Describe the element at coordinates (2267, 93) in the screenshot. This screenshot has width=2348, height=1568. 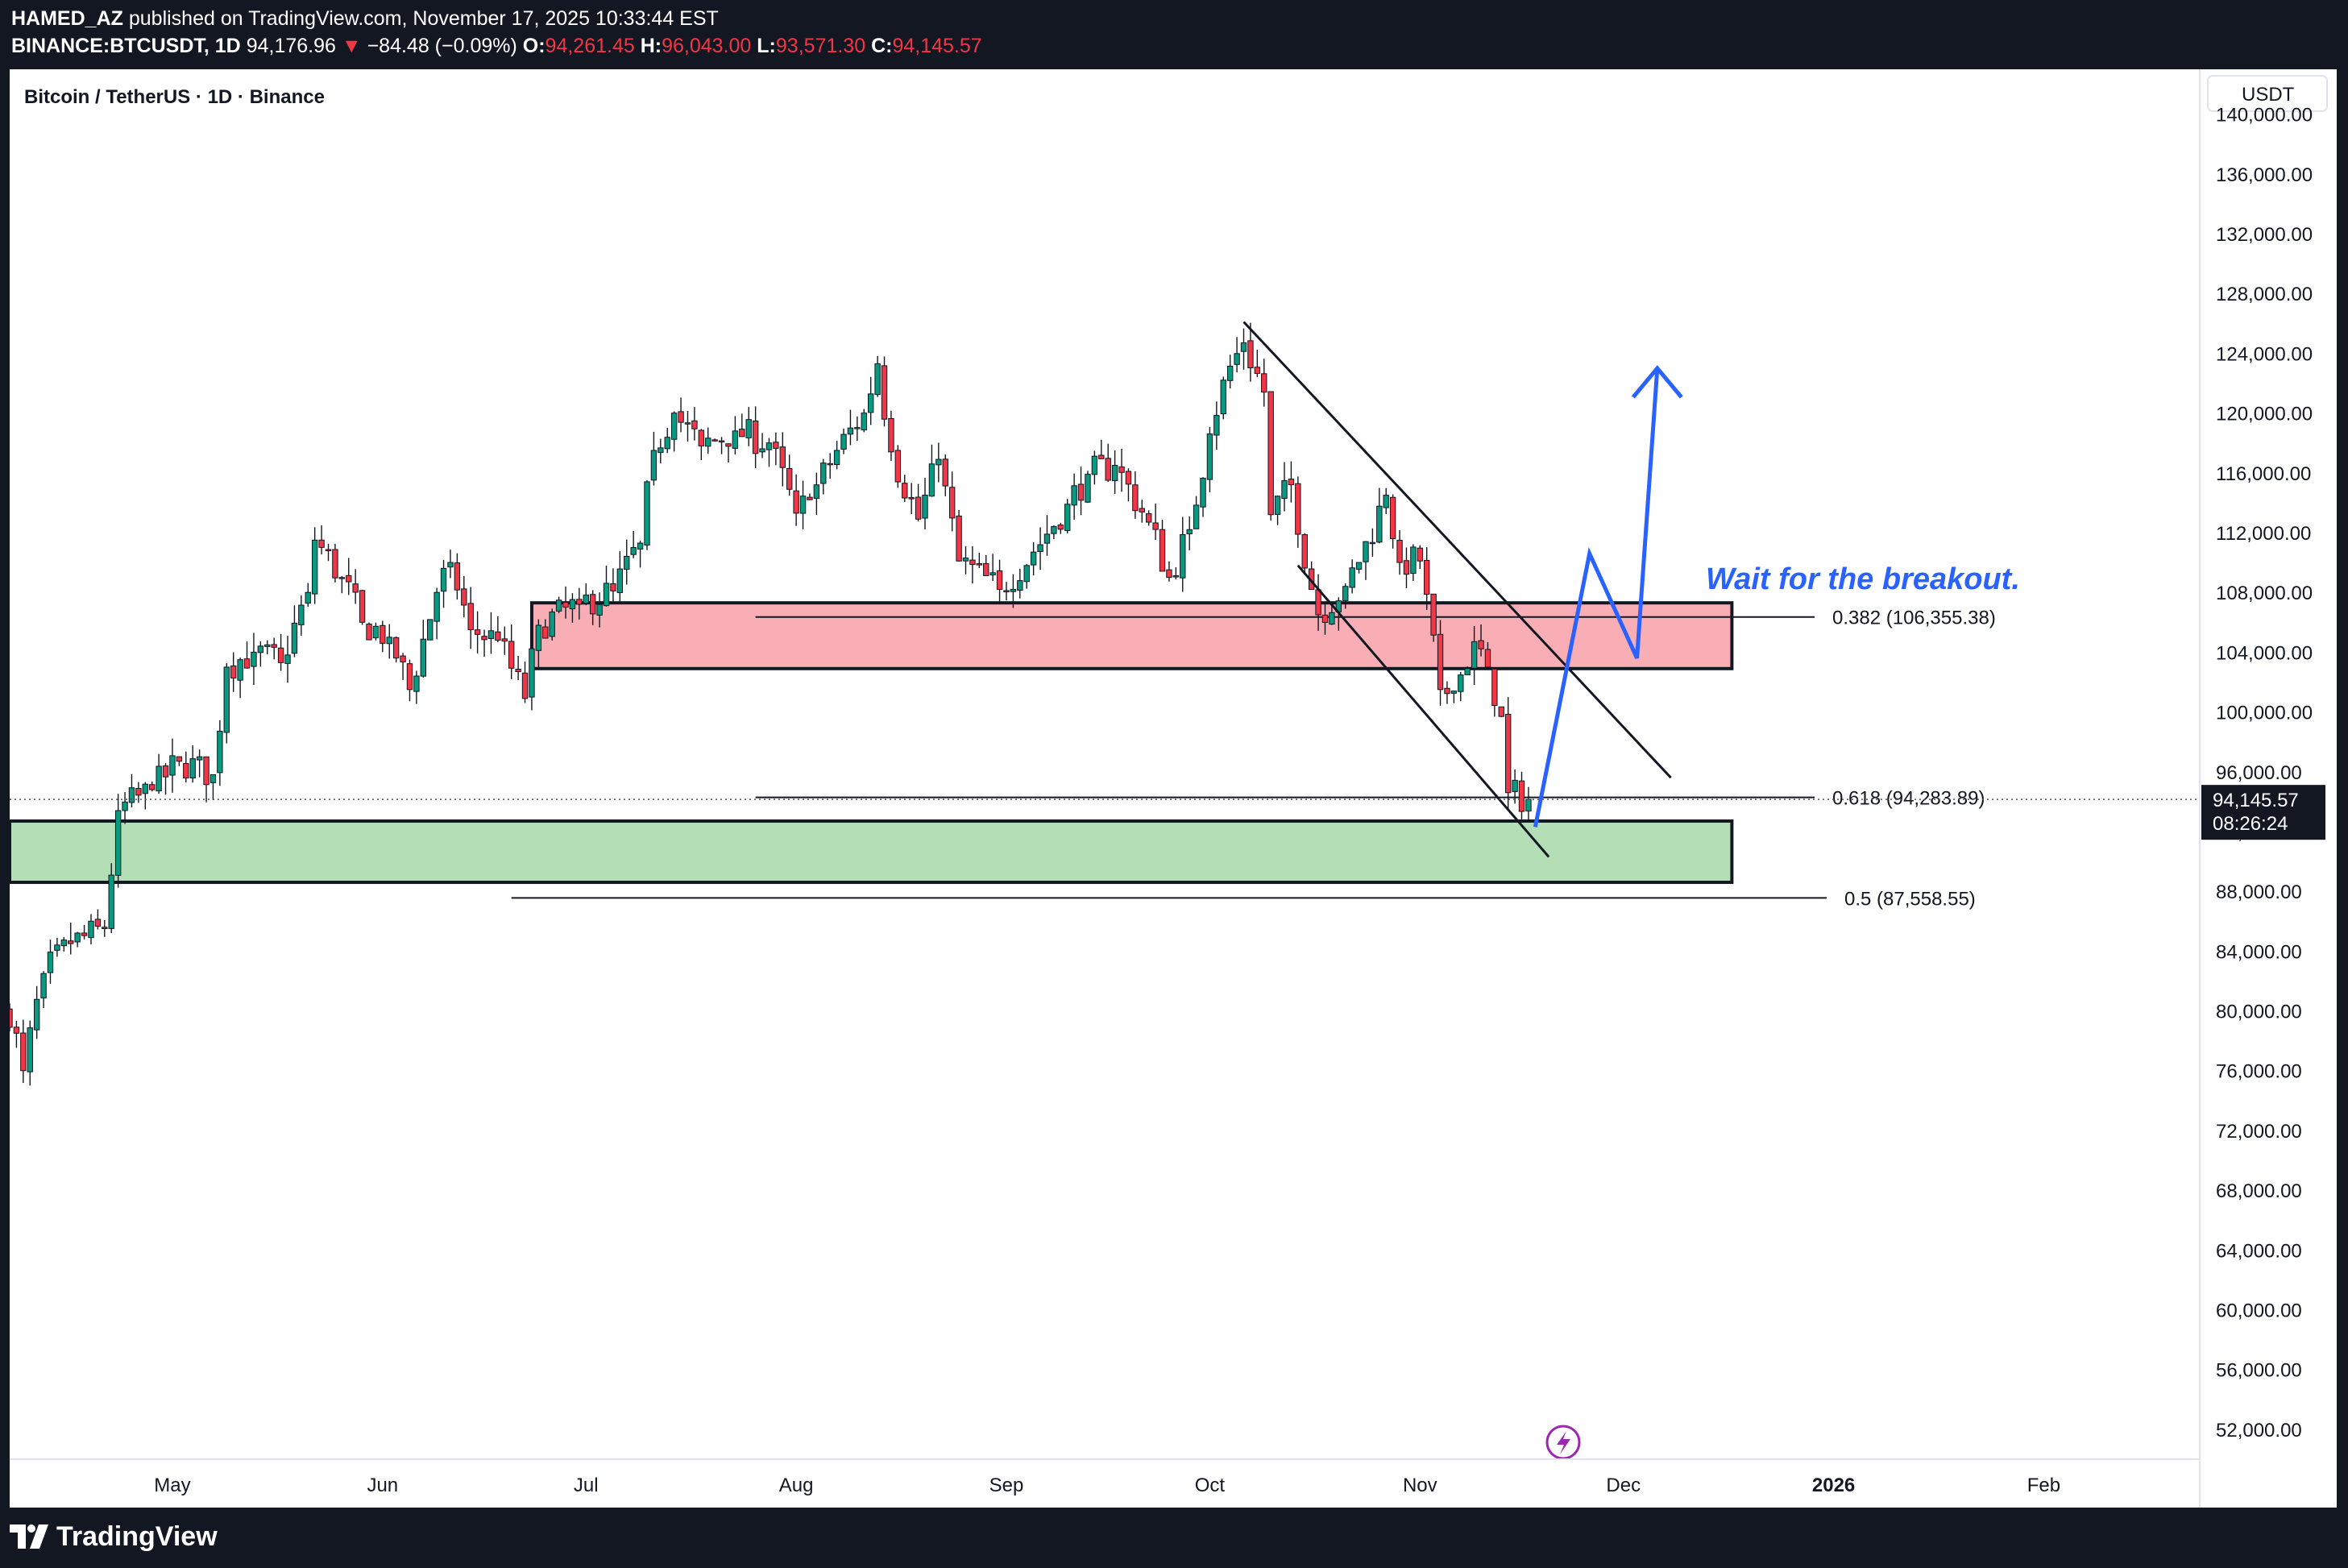
I see `currency-button` at that location.